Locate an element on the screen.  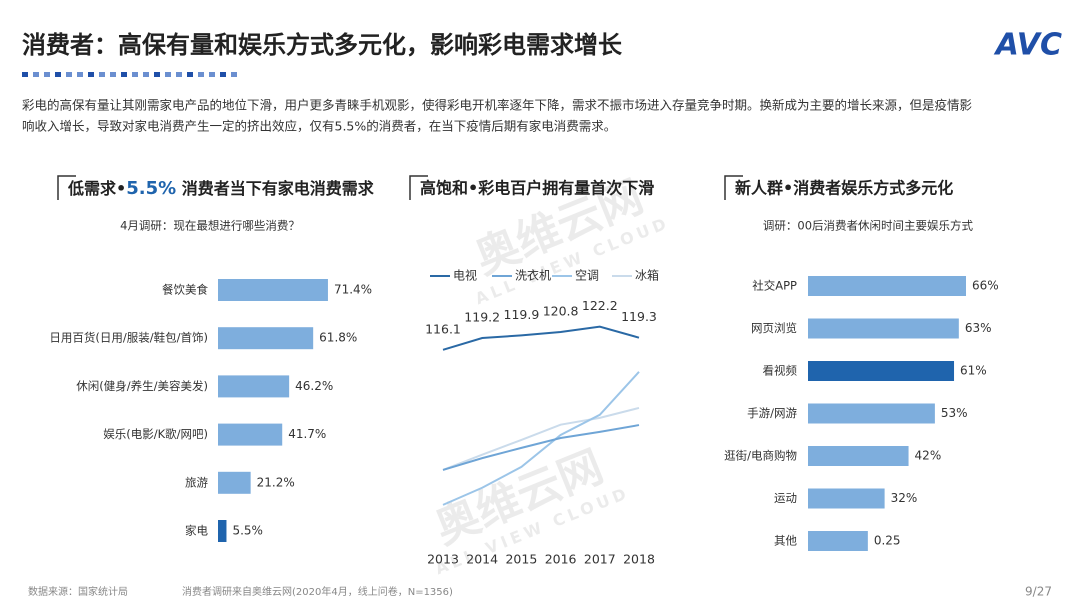
chart-subtitle: 调研：00后消费者休闲时间主要娱乐方式 is located at coordinates (868, 226).